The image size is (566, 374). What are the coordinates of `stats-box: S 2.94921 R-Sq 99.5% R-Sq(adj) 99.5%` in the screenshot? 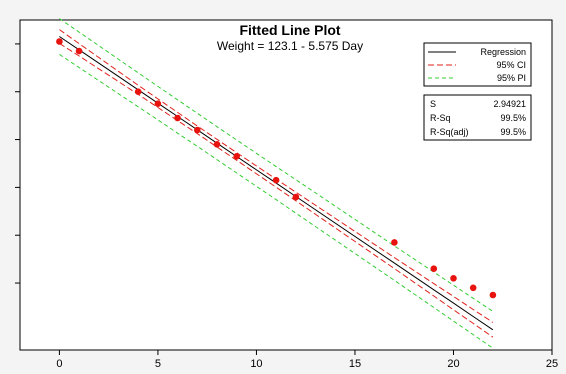 It's located at (477, 117).